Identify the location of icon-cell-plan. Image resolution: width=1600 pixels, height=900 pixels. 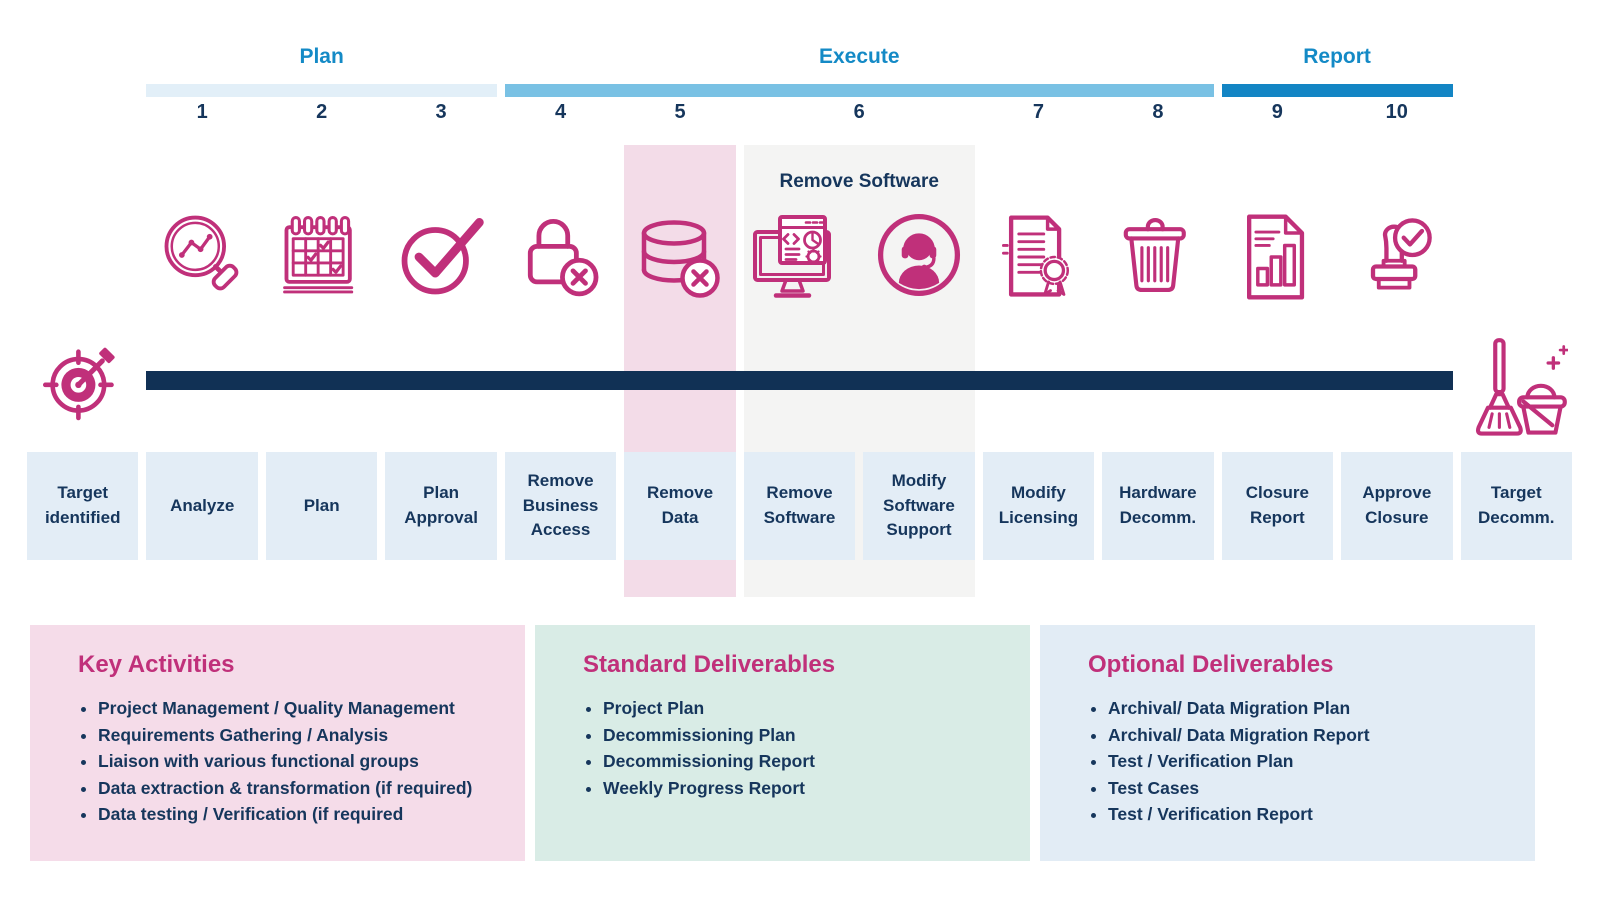
(321, 298).